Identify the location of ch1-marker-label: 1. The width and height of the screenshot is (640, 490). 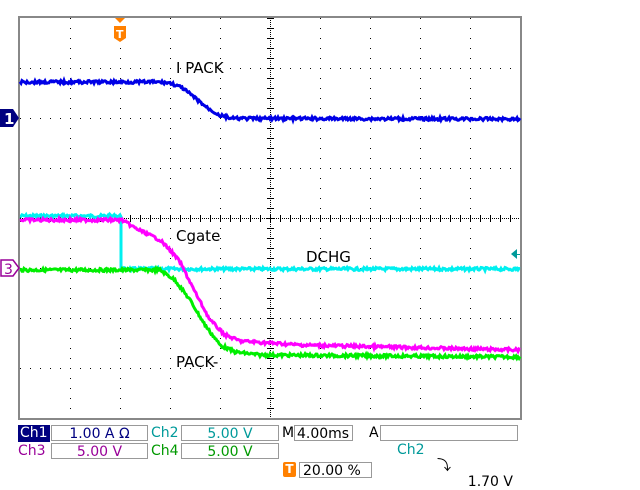
(9, 119).